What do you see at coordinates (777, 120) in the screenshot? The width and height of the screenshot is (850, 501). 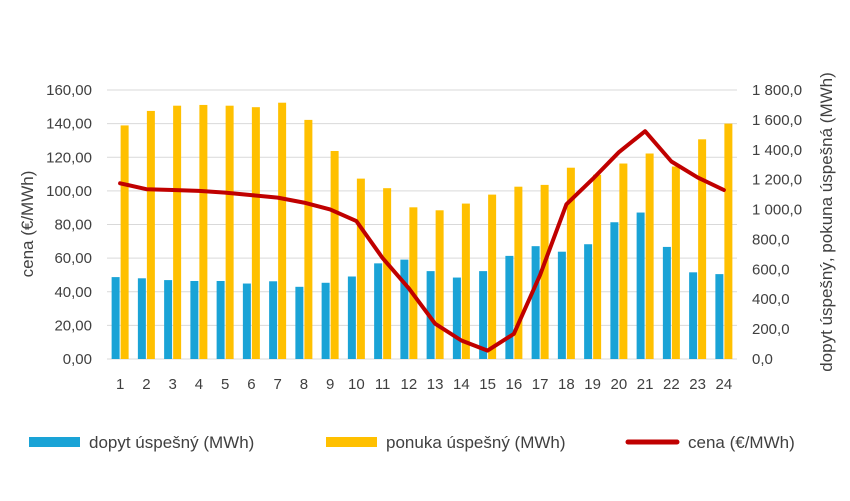 I see `y-right-tick-label: 1 600,0` at bounding box center [777, 120].